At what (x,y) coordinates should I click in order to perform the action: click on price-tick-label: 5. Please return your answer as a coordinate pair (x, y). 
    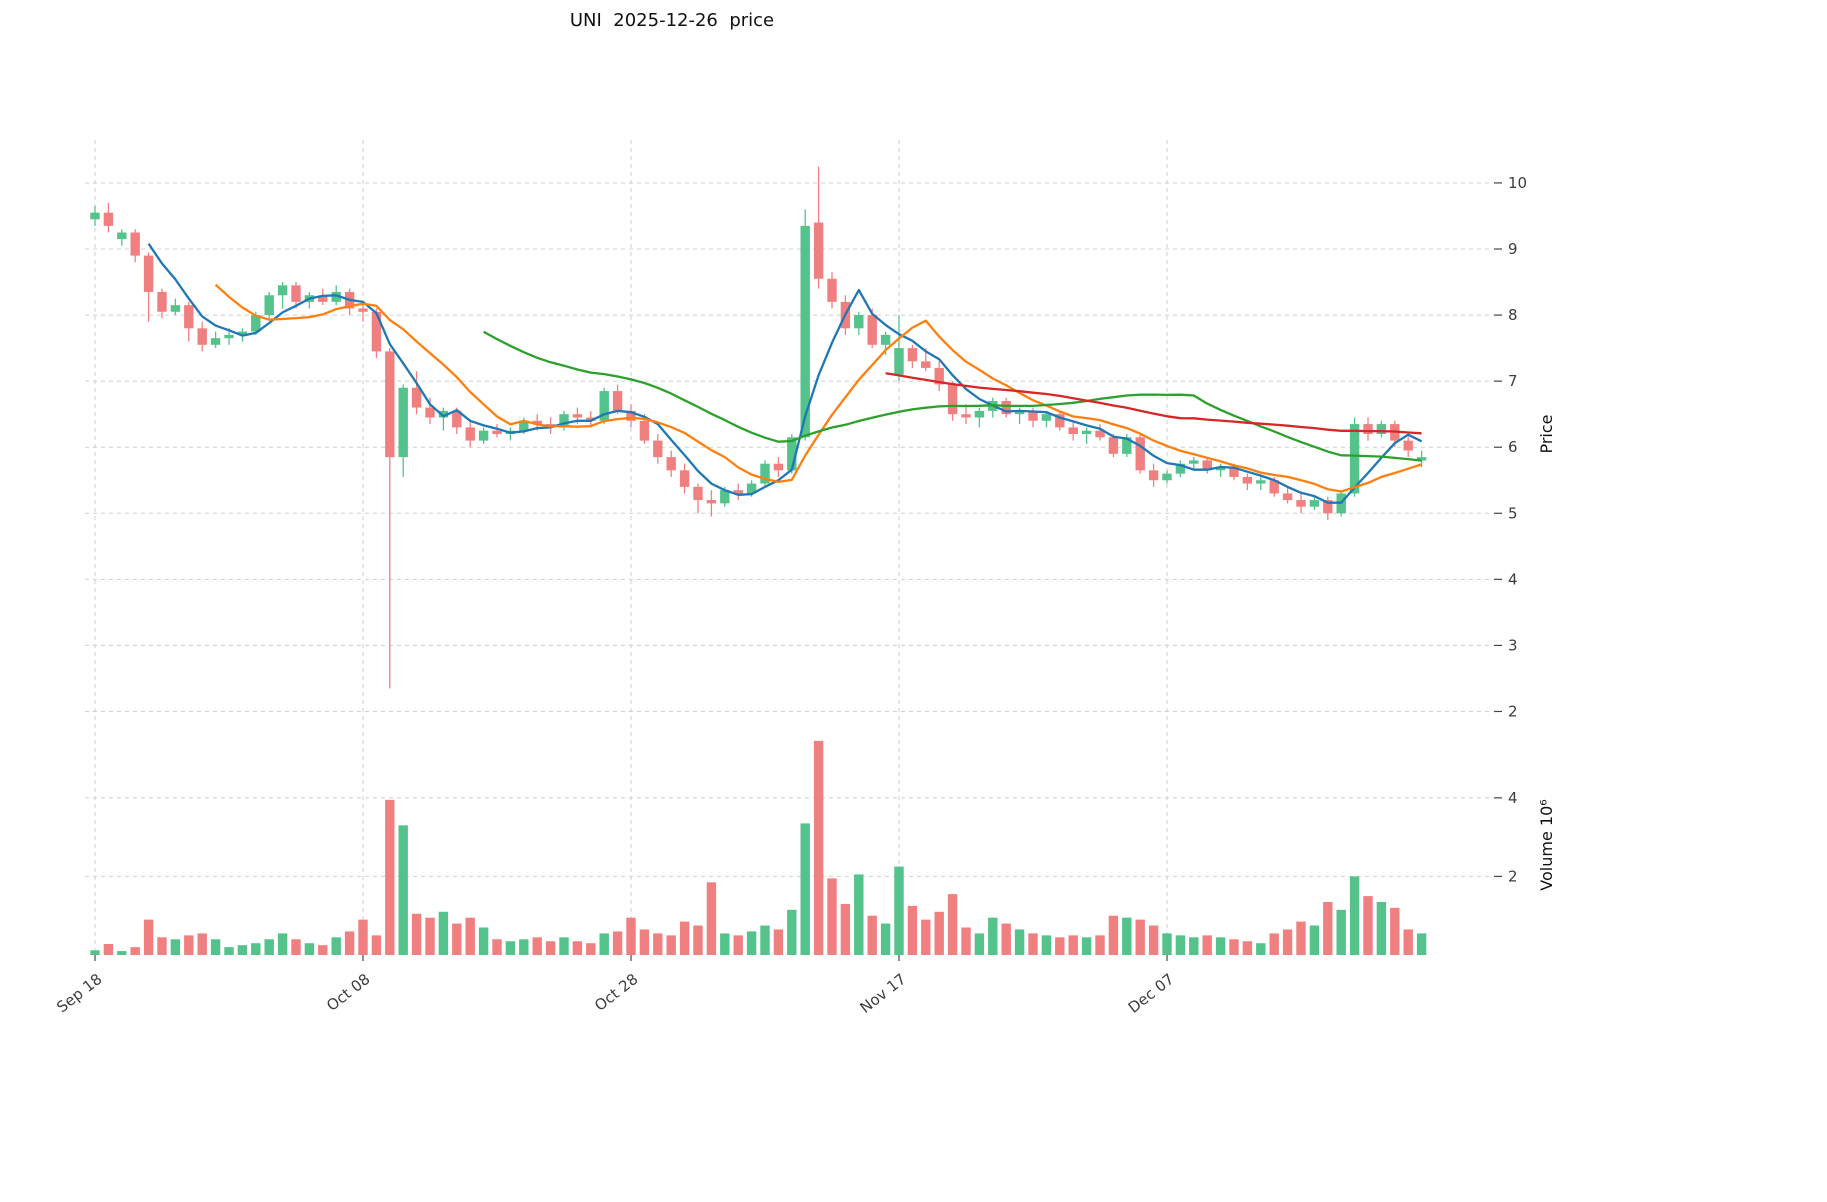
    Looking at the image, I should click on (1513, 513).